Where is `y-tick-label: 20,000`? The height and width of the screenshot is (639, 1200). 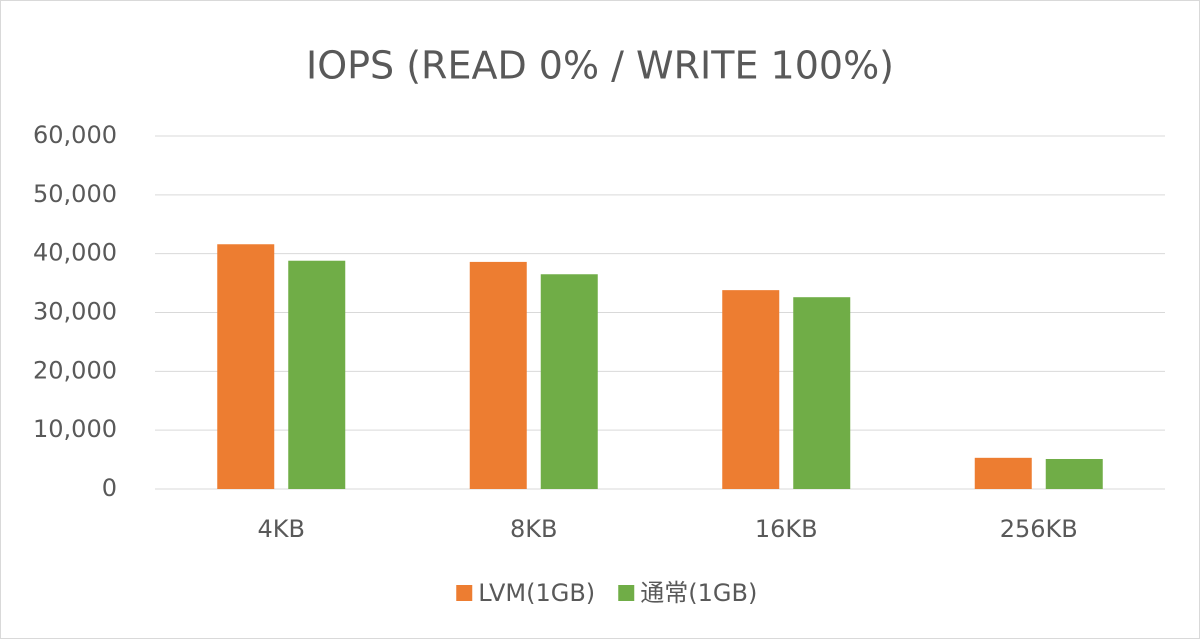 y-tick-label: 20,000 is located at coordinates (75, 370).